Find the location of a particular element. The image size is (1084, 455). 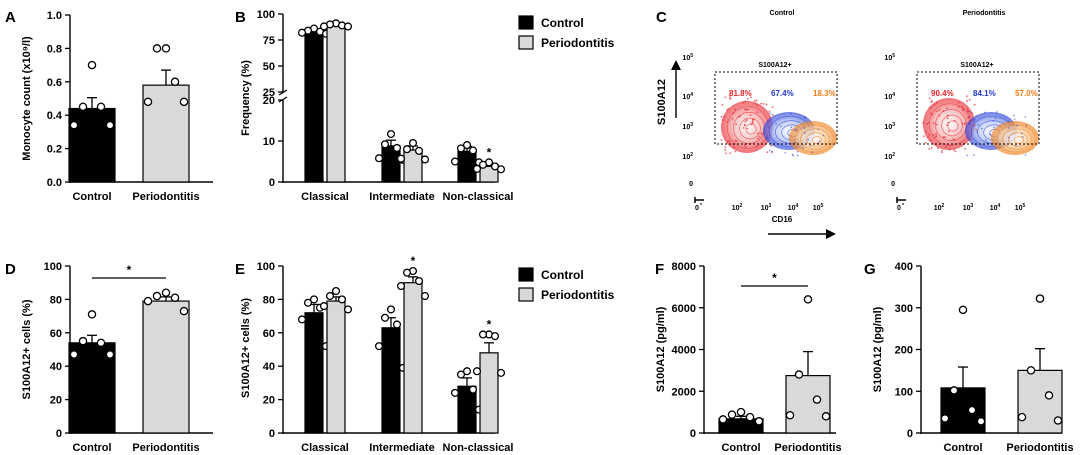

panel-e-legend-swatch is located at coordinates (526, 274).